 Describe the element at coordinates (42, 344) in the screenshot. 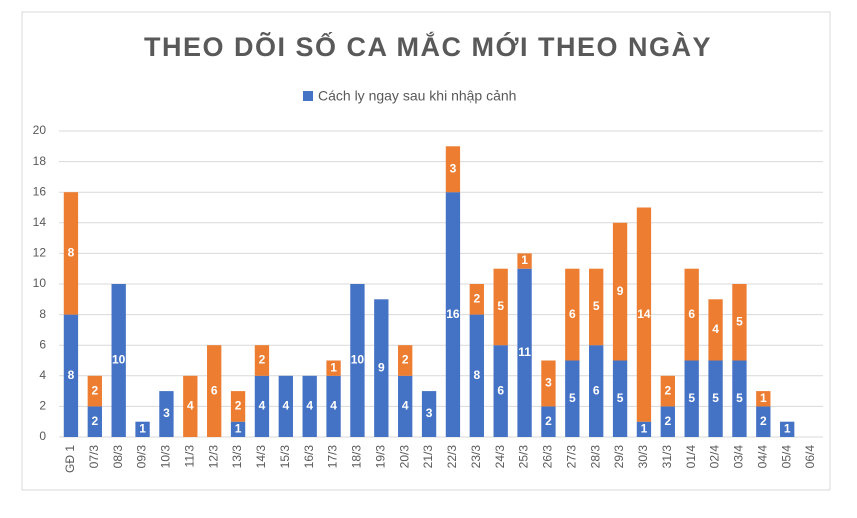

I see `y-tick-label: 6` at that location.